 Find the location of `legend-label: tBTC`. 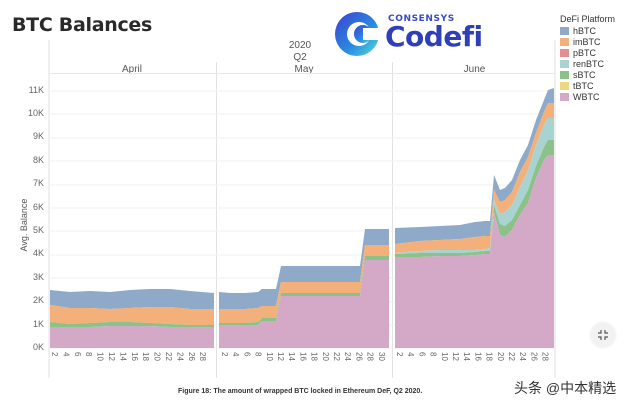

legend-label: tBTC is located at coordinates (583, 85).